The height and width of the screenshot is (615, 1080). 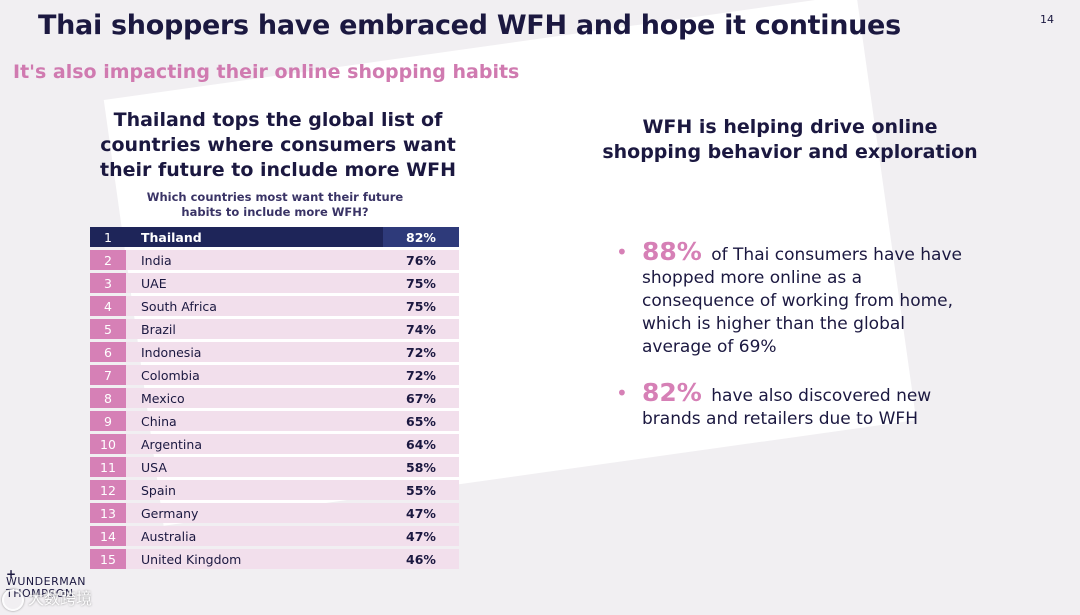 I want to click on table-row: 5 Brazil 74%, so click(x=274, y=329).